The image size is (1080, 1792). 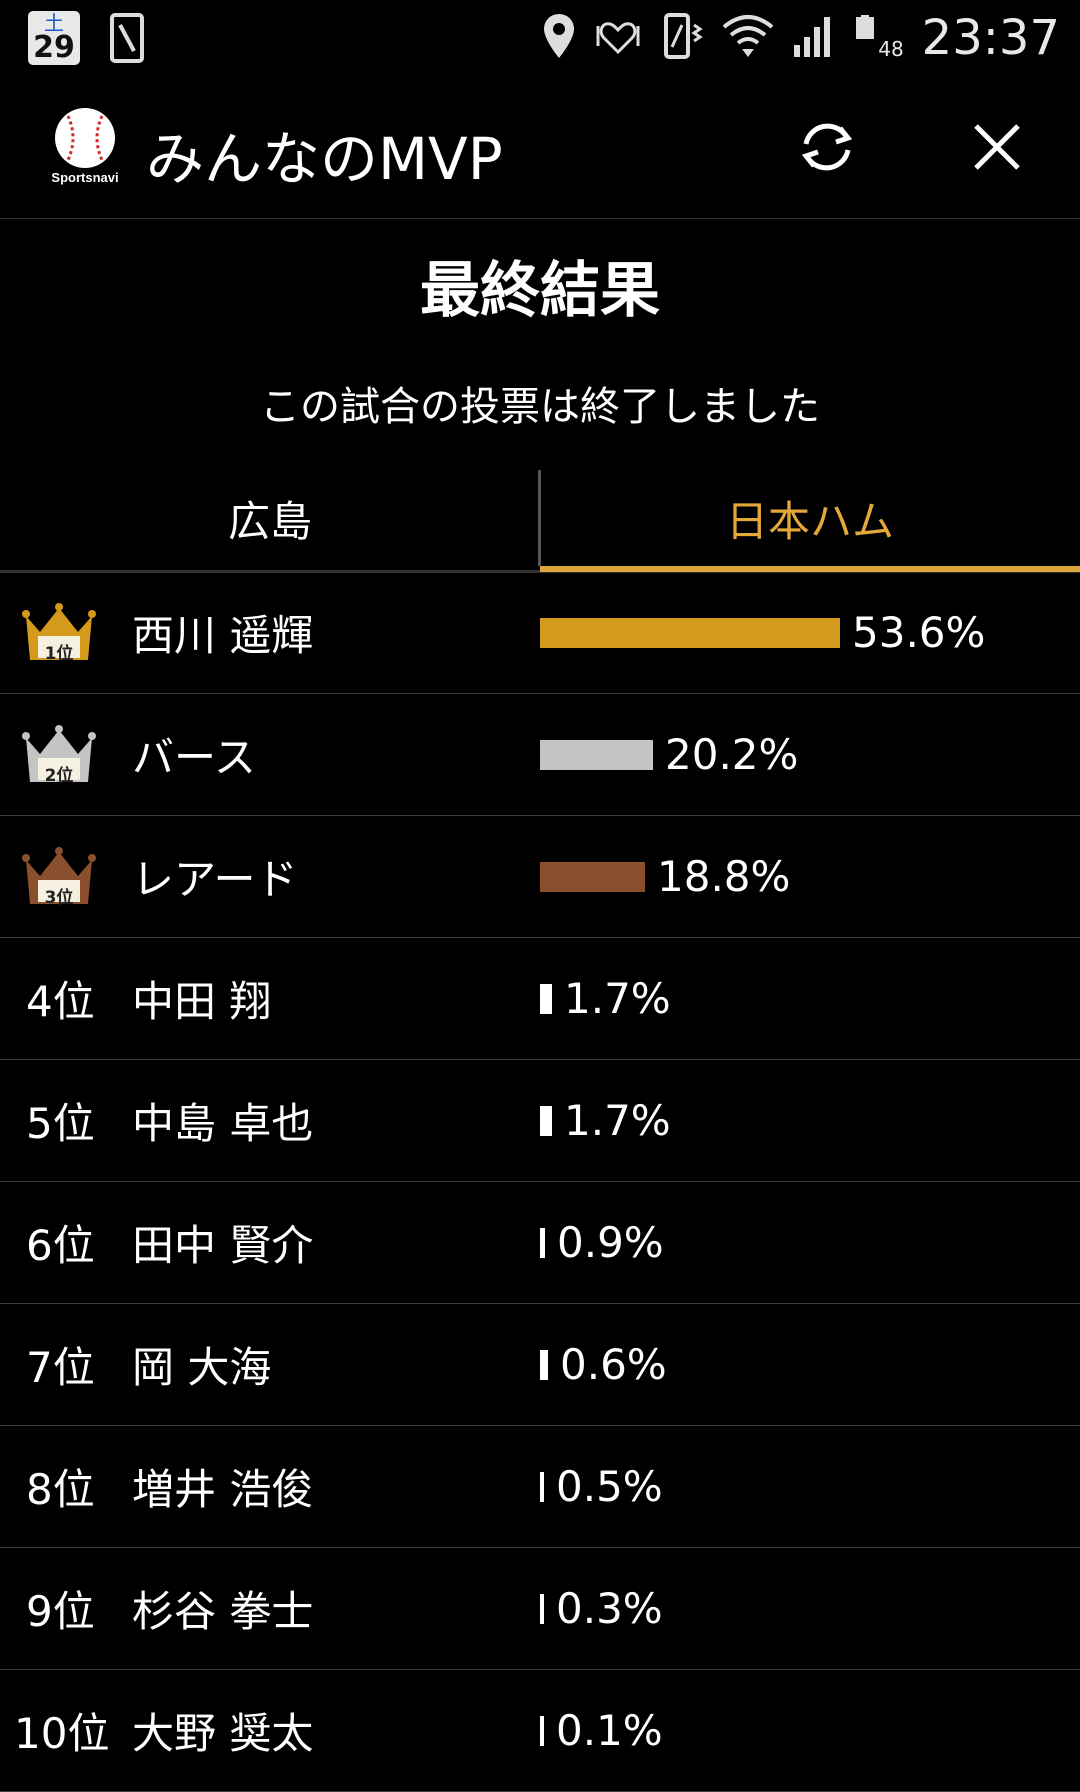 What do you see at coordinates (610, 1242) in the screenshot?
I see `vote-percent: 0.9%` at bounding box center [610, 1242].